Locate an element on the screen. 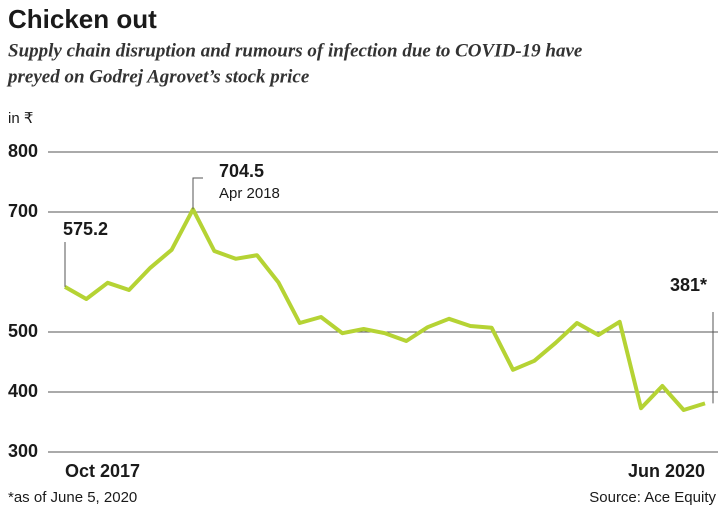 Image resolution: width=720 pixels, height=520 pixels. chart-title: Chicken out is located at coordinates (82, 19).